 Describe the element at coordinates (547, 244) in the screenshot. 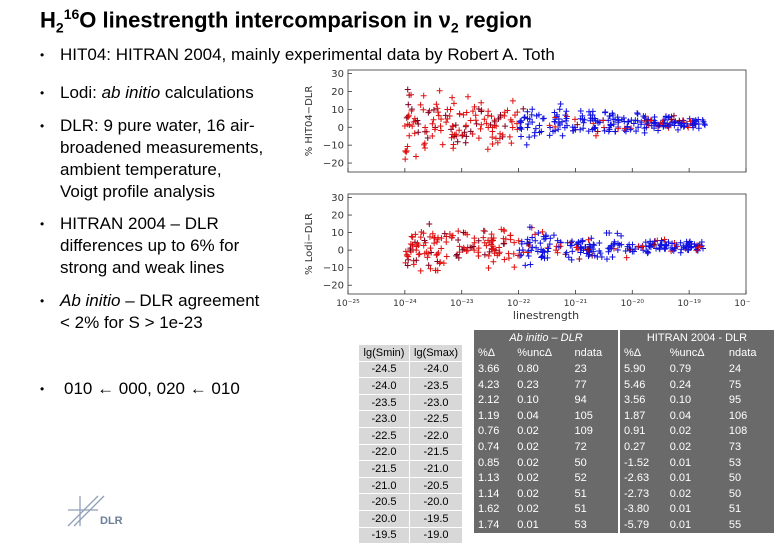

I see `bottom-frame` at that location.